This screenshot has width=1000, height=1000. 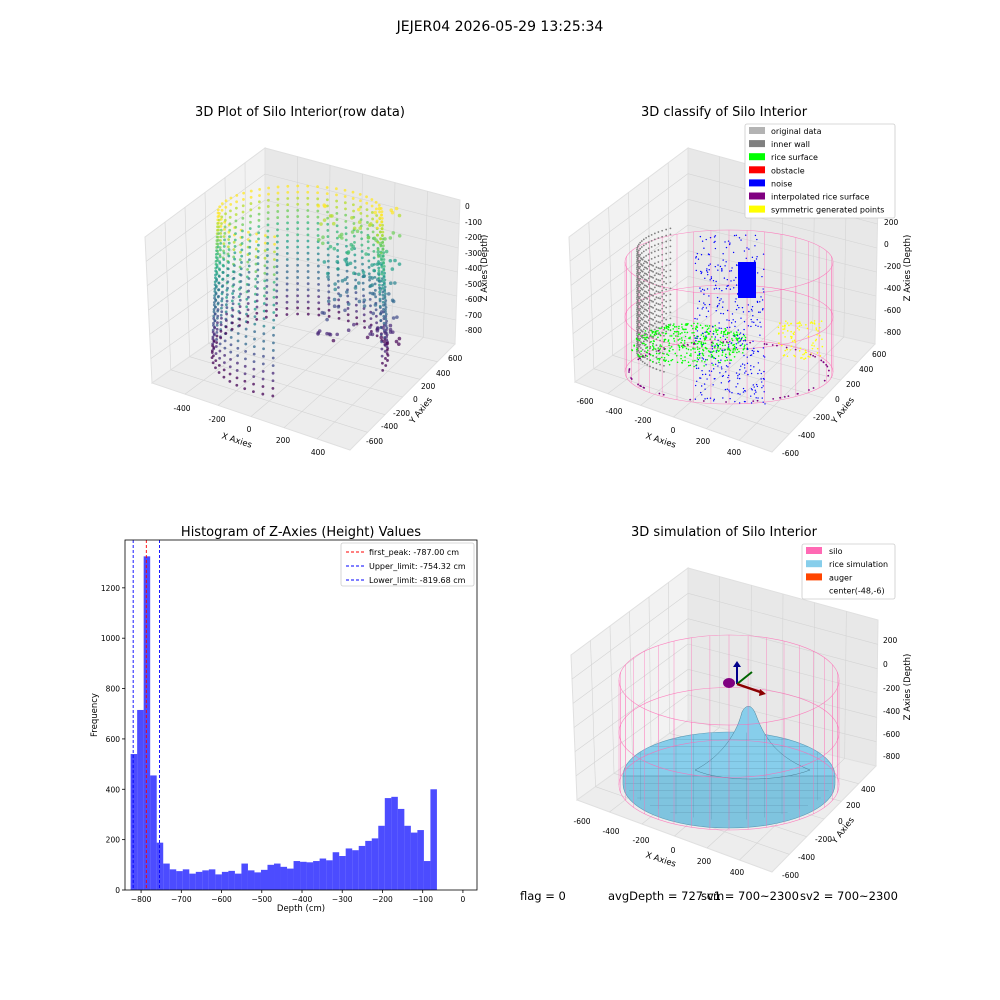 What do you see at coordinates (467, 206) in the screenshot?
I see `raw-z-tick: 0` at bounding box center [467, 206].